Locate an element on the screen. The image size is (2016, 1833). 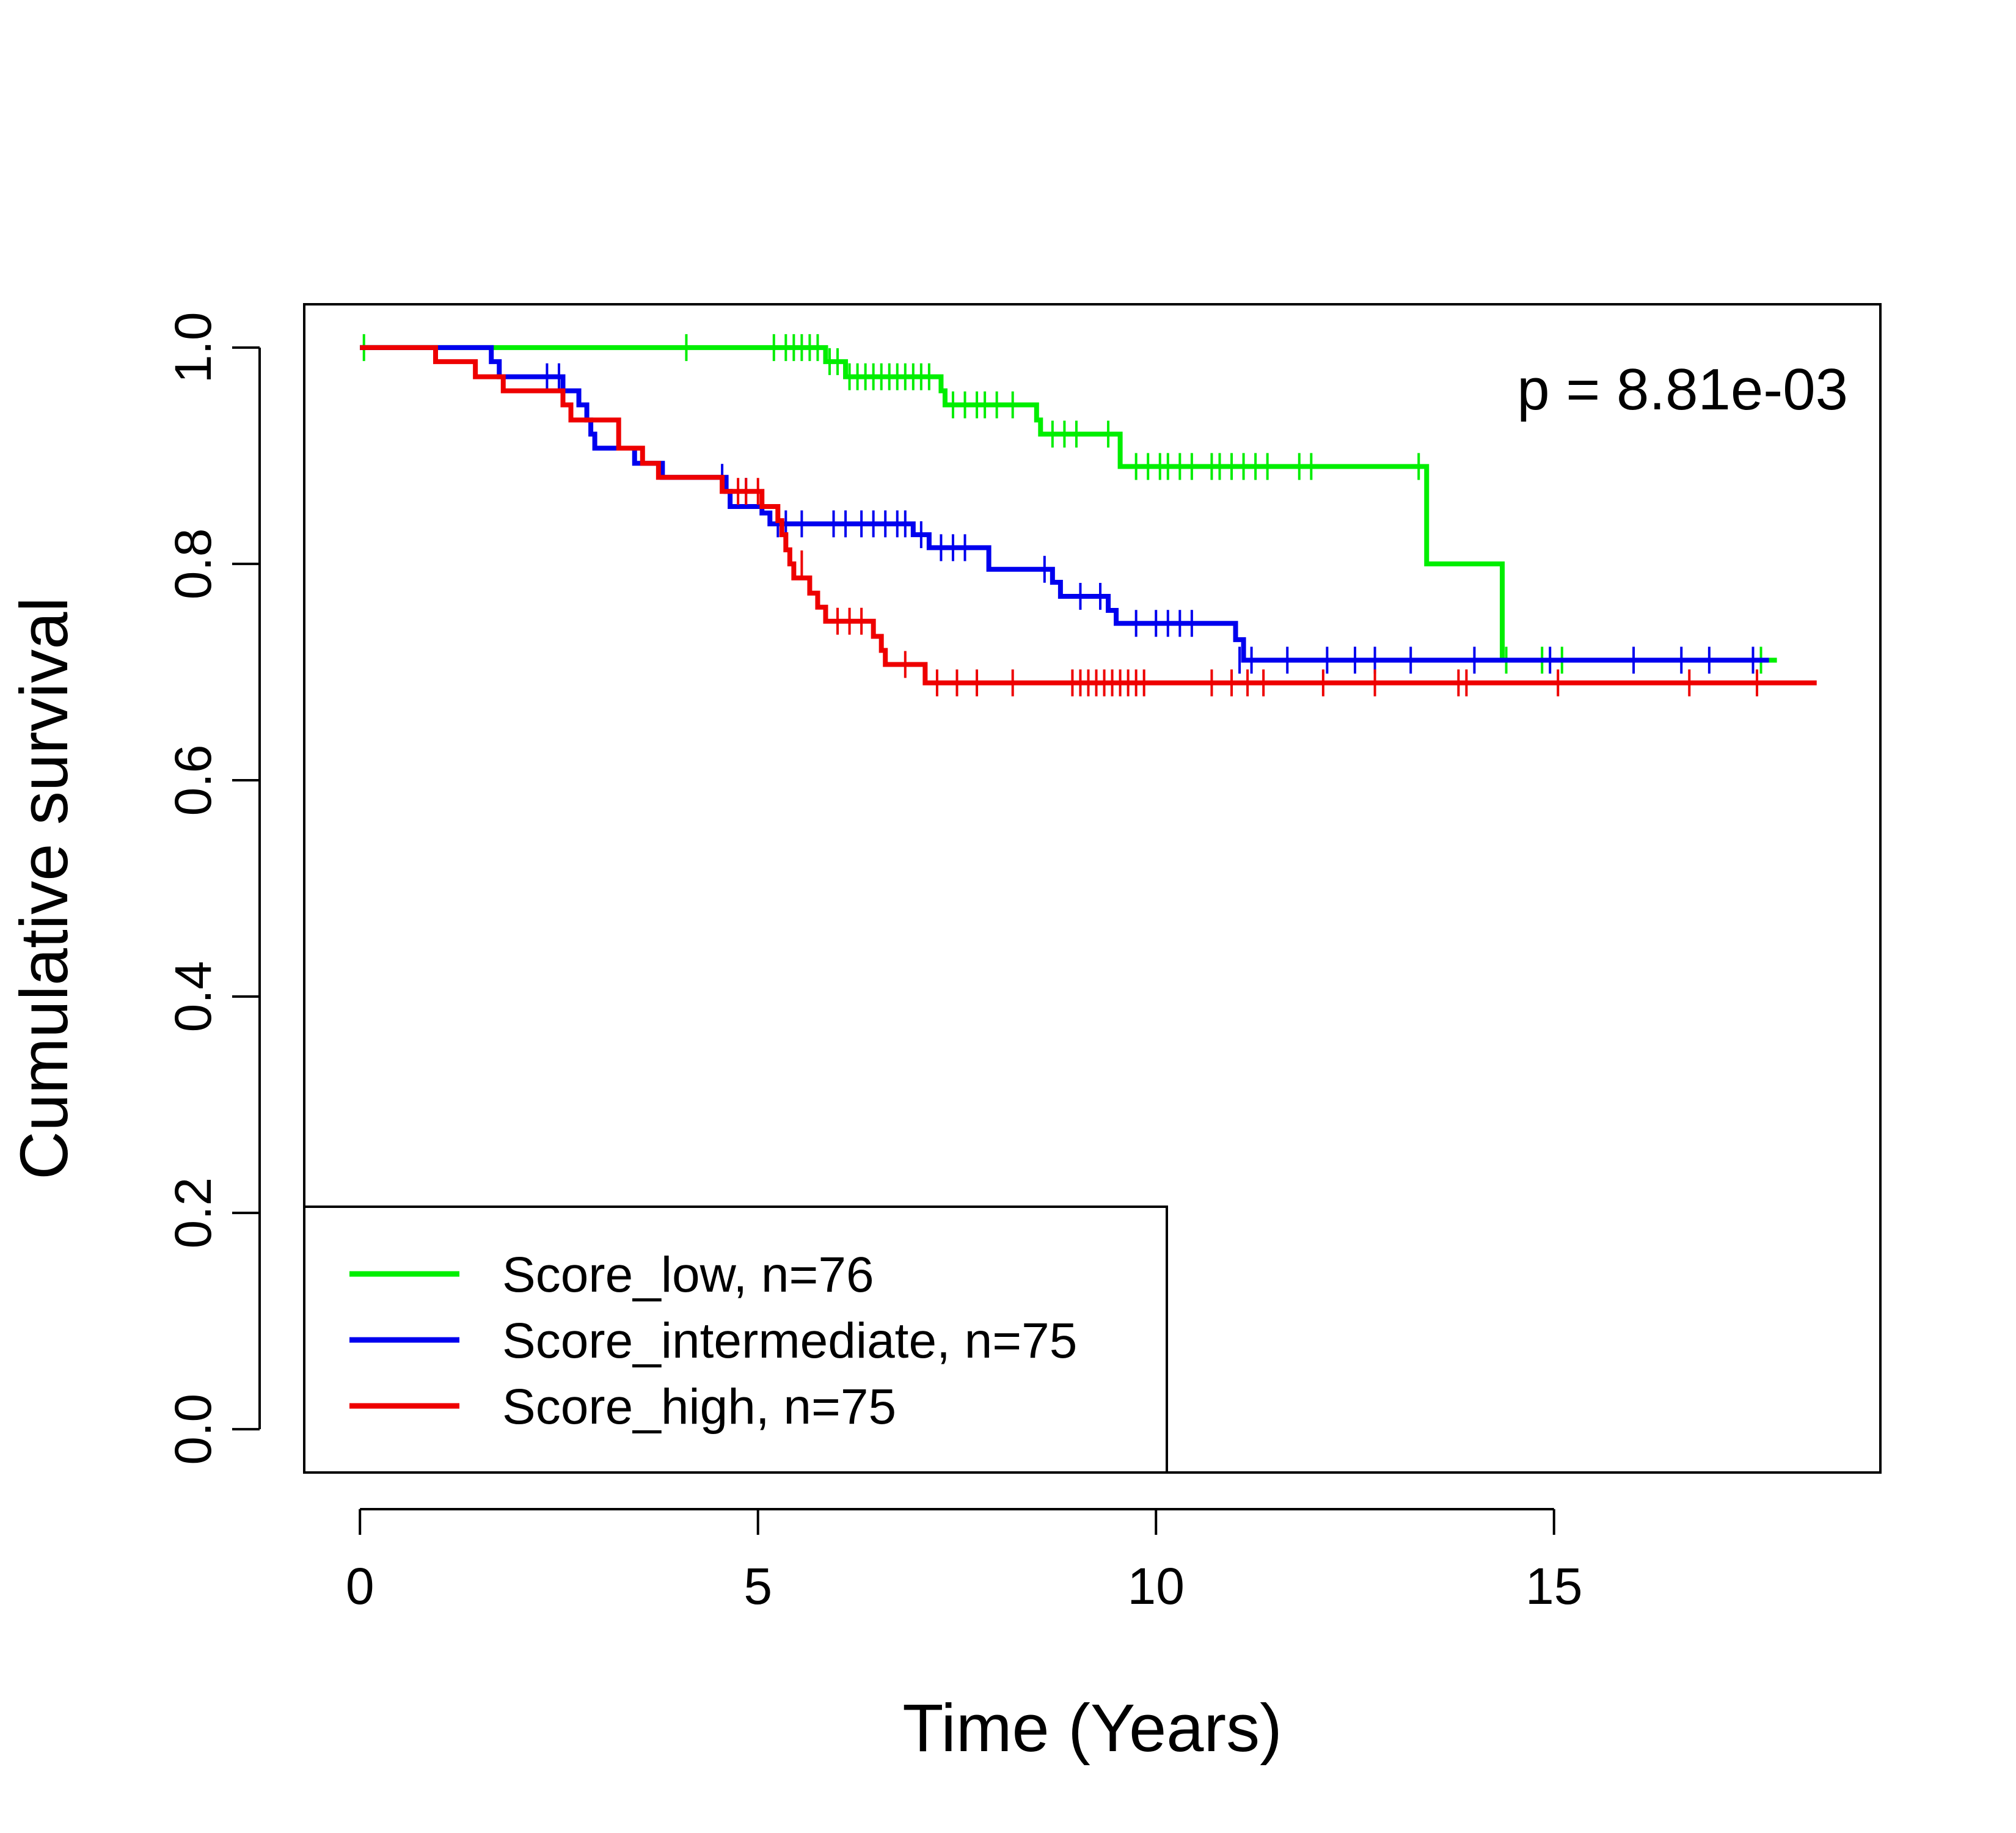
x-tick-label: 10 is located at coordinates (1156, 1586).